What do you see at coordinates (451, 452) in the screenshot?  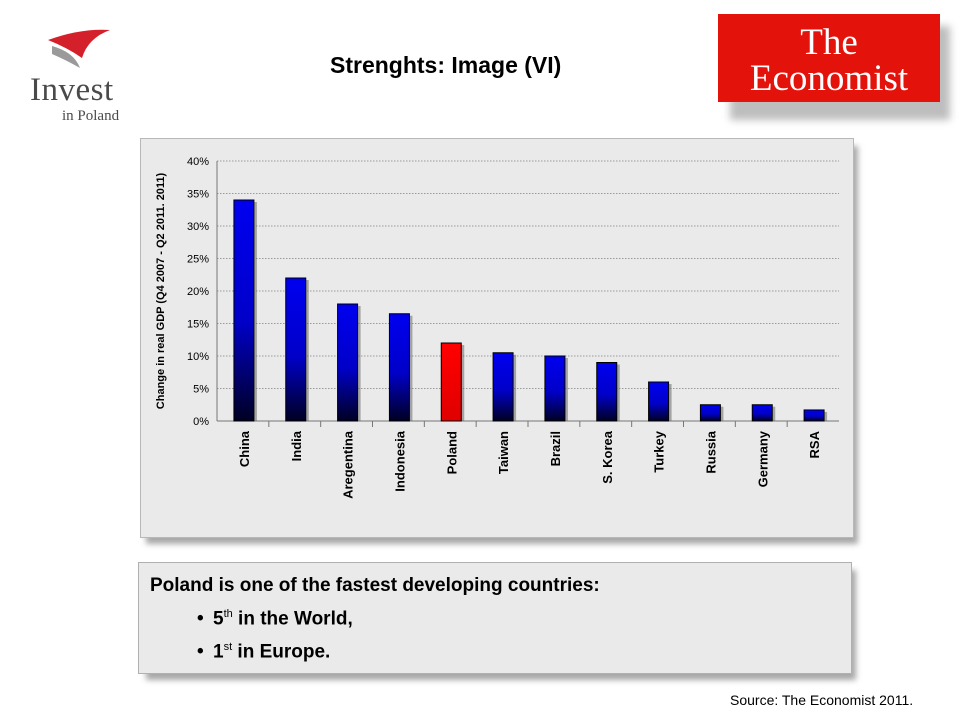 I see `x-category-label: Poland` at bounding box center [451, 452].